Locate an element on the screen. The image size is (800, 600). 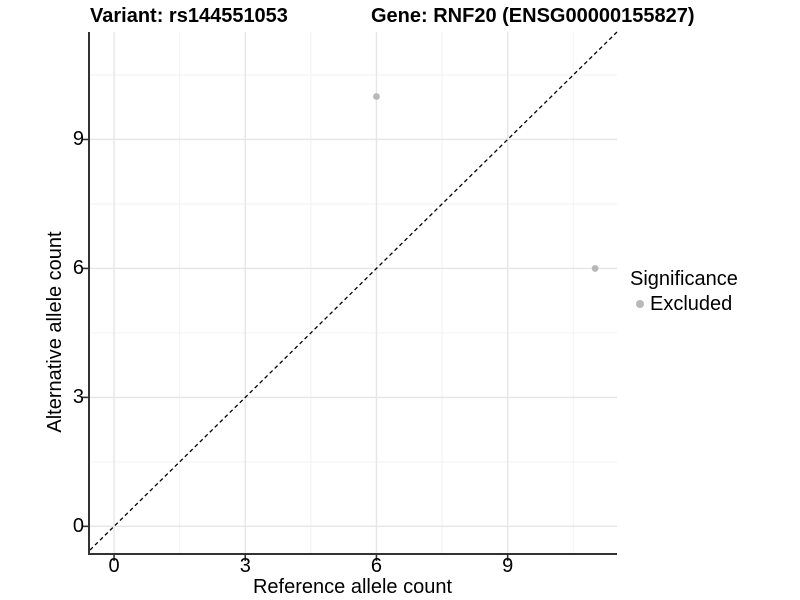
gene-title: Gene: RNF20 (ENSG00000155827) is located at coordinates (533, 16).